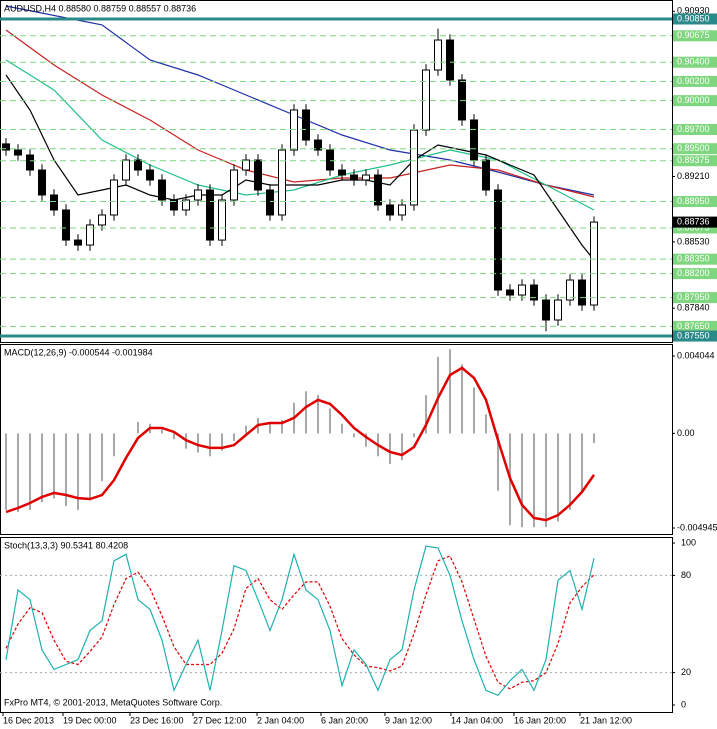 The image size is (717, 729). What do you see at coordinates (693, 273) in the screenshot?
I see `level-label: 0.88200` at bounding box center [693, 273].